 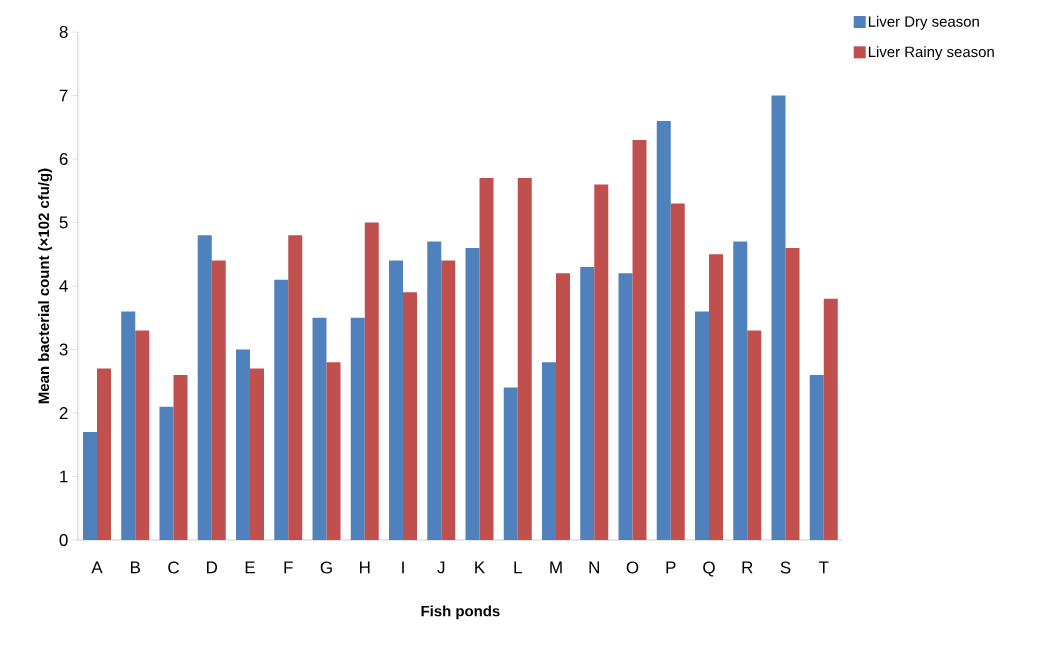 I want to click on x-tick-label: F, so click(x=288, y=567).